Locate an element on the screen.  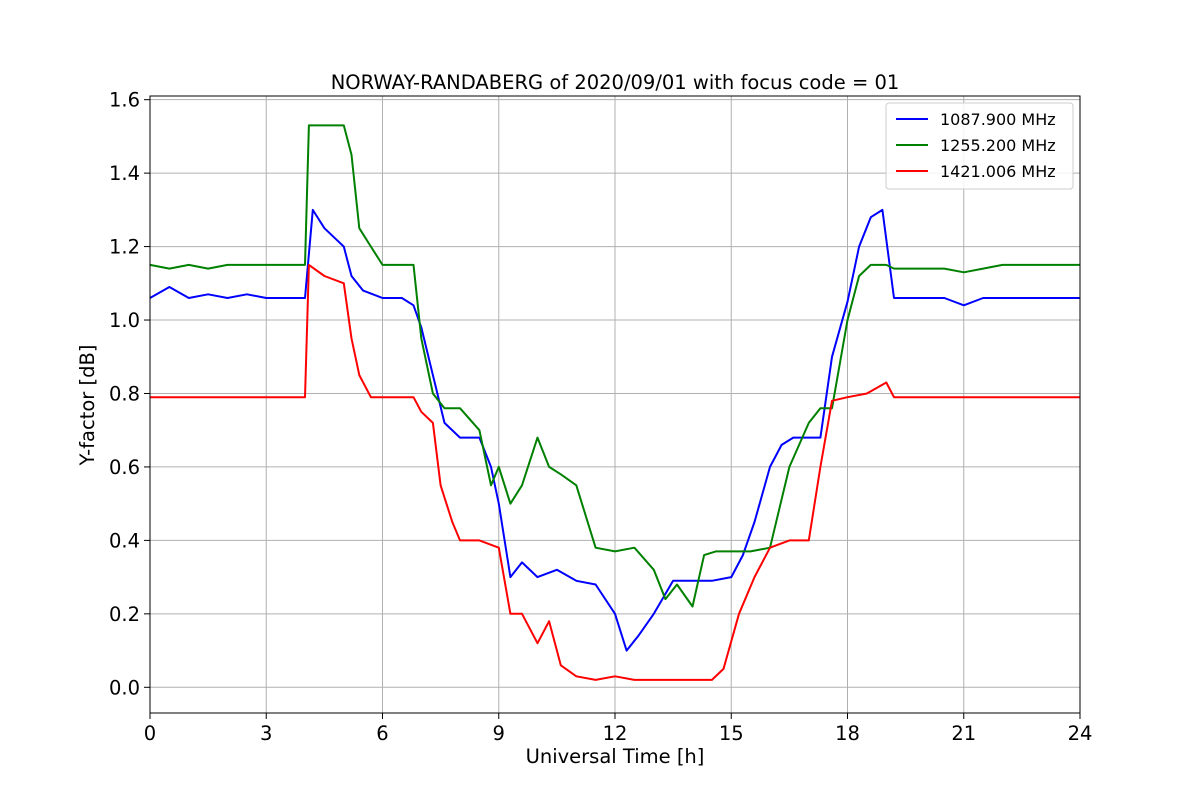
legend-label-2: 1255.200 MHz is located at coordinates (998, 145).